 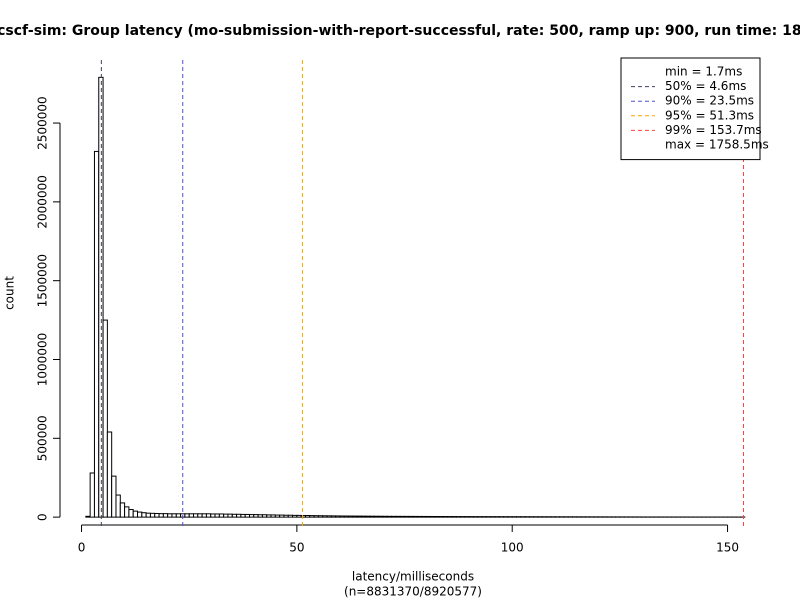 I want to click on legend-label: max = 1758.5ms, so click(x=717, y=145).